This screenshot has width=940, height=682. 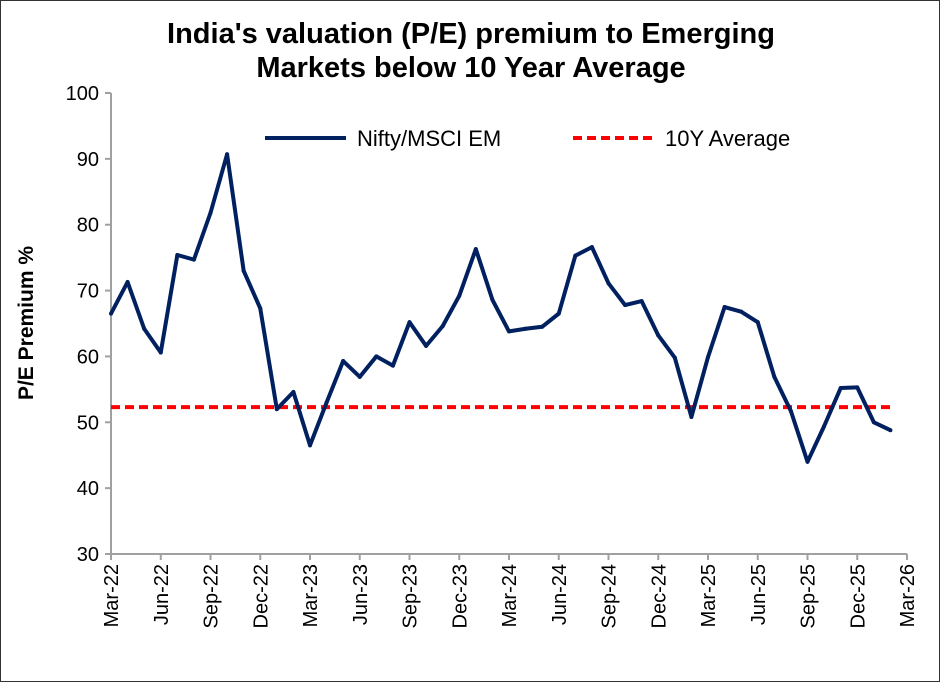 What do you see at coordinates (709, 595) in the screenshot?
I see `x-tick-label: Mar-25` at bounding box center [709, 595].